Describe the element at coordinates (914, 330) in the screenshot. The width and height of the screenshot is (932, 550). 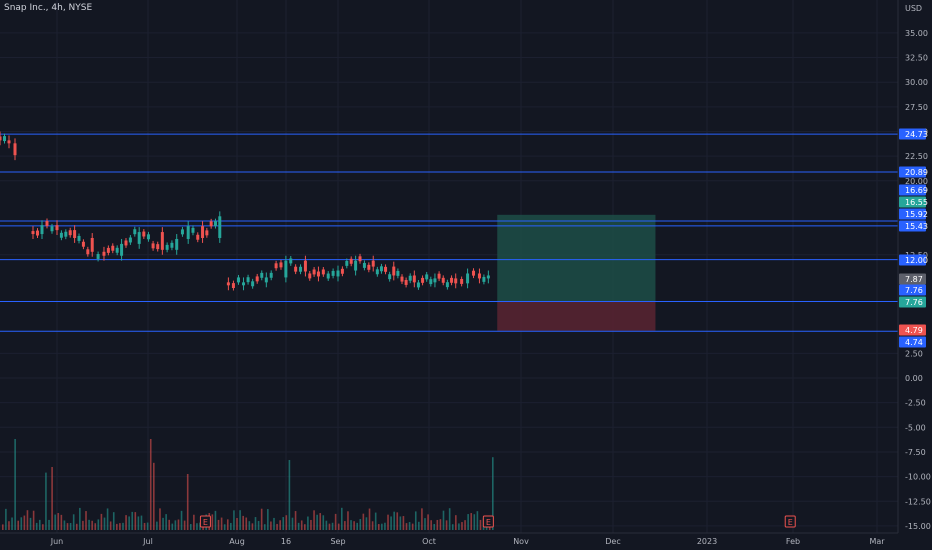
I see `price-label-text: 4.79` at that location.